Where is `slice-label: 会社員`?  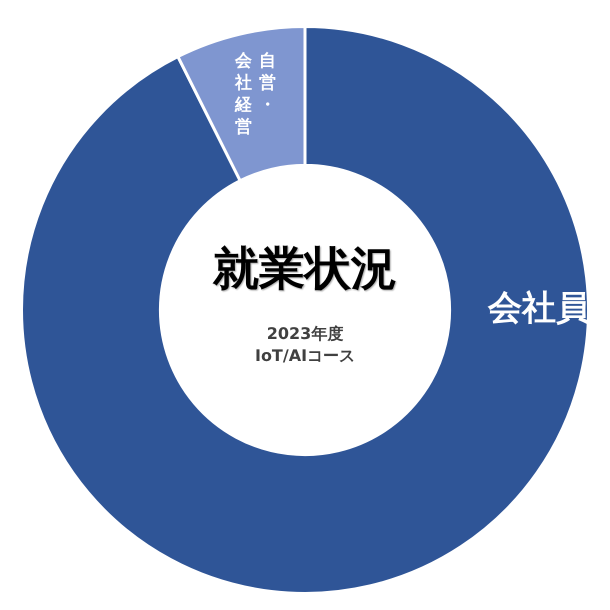
slice-label: 会社員 is located at coordinates (538, 308).